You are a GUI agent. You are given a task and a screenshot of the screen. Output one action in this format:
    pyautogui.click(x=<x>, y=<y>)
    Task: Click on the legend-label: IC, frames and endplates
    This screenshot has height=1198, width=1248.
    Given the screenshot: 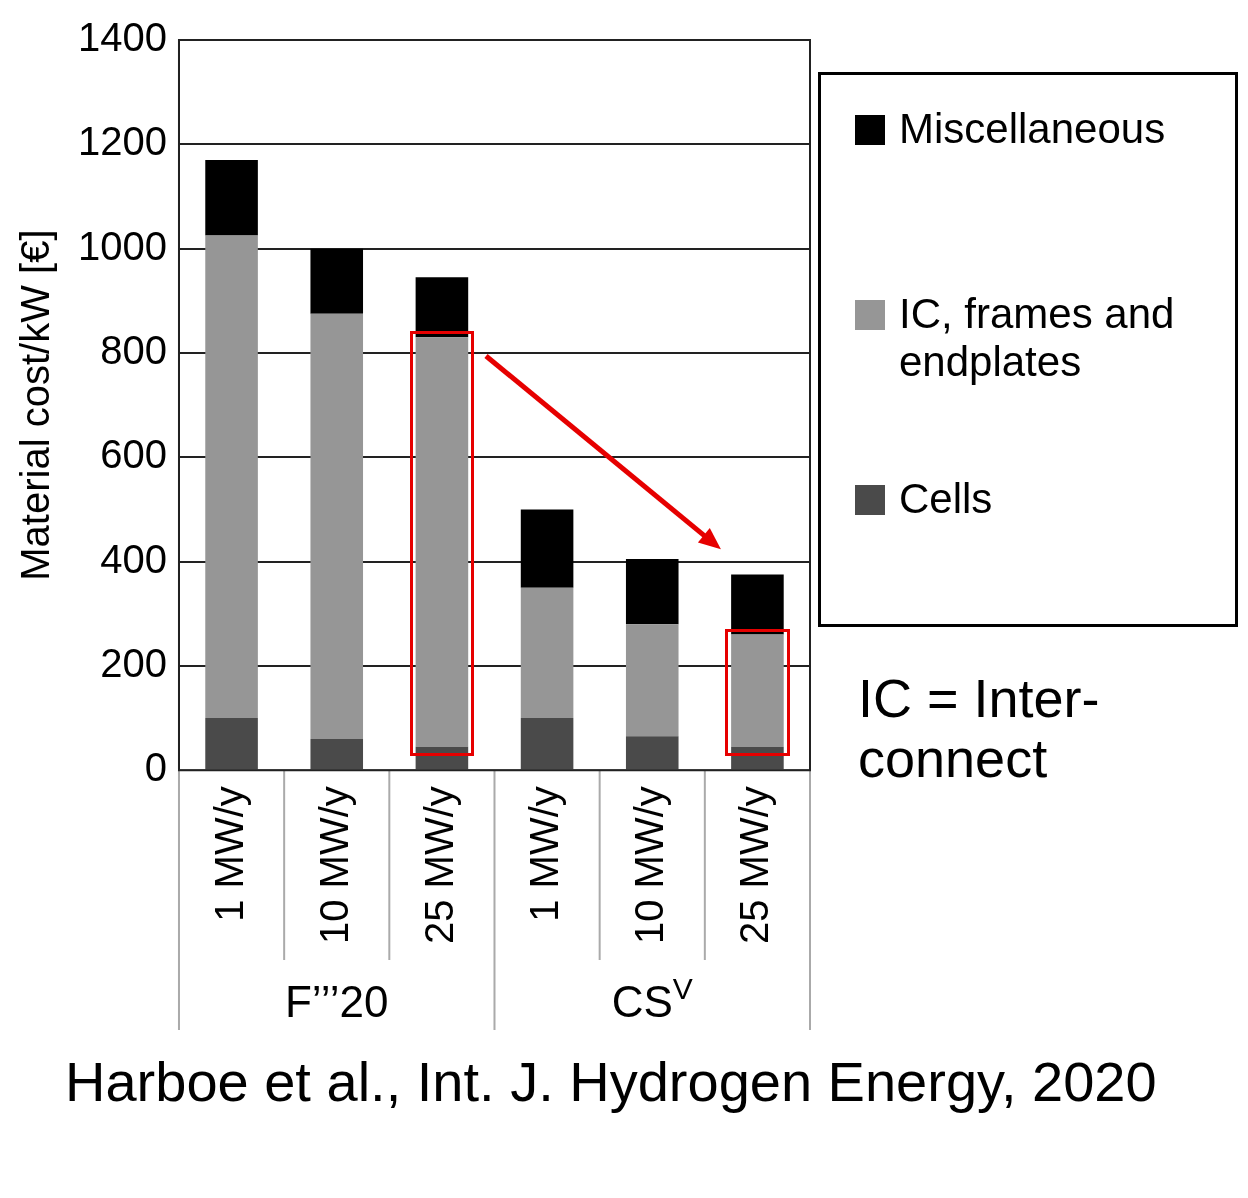 What is the action you would take?
    pyautogui.click(x=1037, y=338)
    